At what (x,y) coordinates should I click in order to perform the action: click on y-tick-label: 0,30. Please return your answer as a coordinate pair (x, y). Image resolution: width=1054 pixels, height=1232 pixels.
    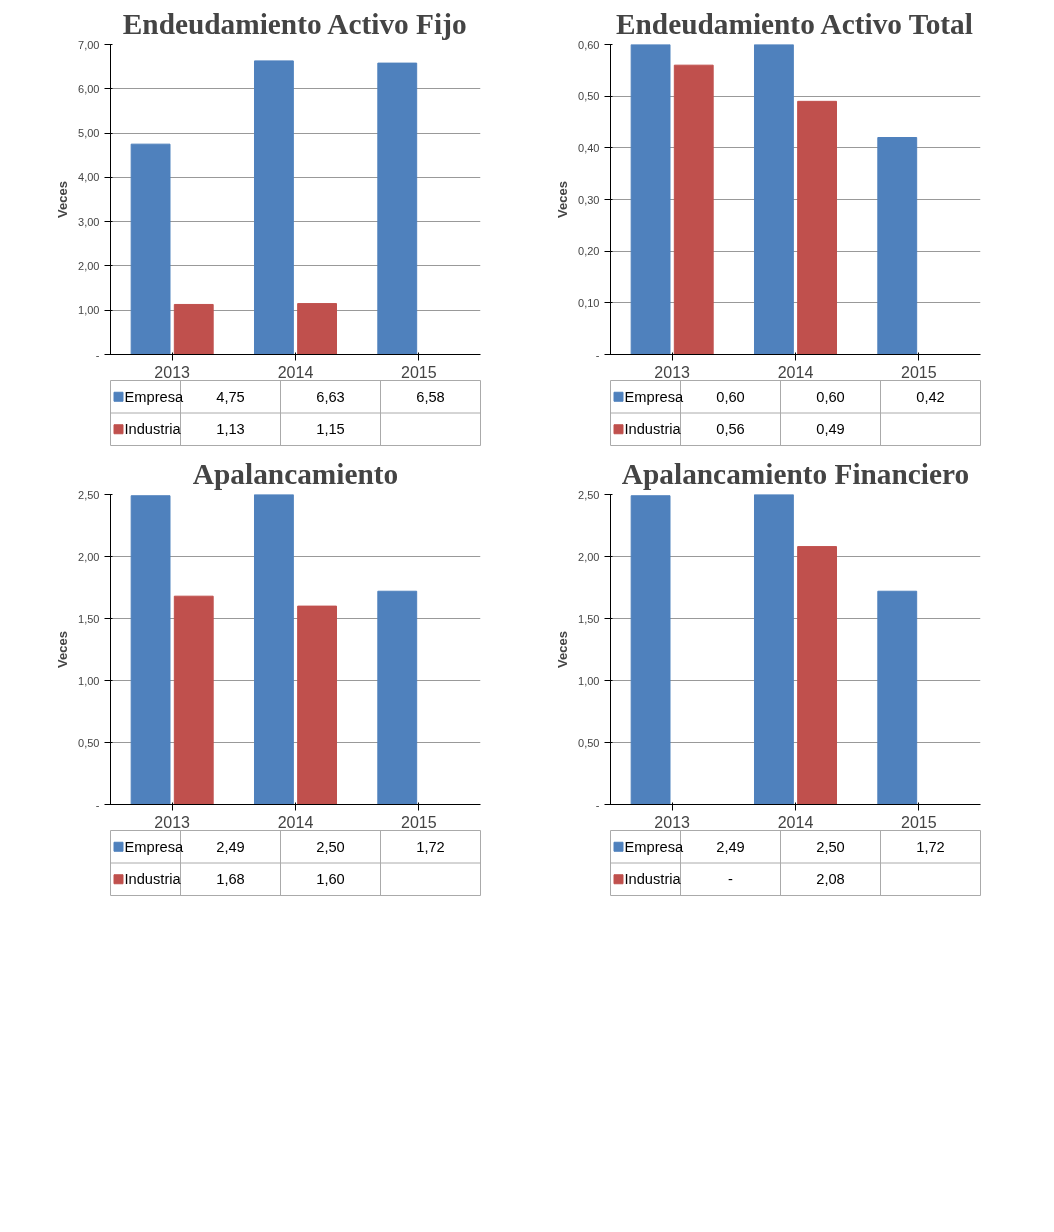
    Looking at the image, I should click on (589, 199).